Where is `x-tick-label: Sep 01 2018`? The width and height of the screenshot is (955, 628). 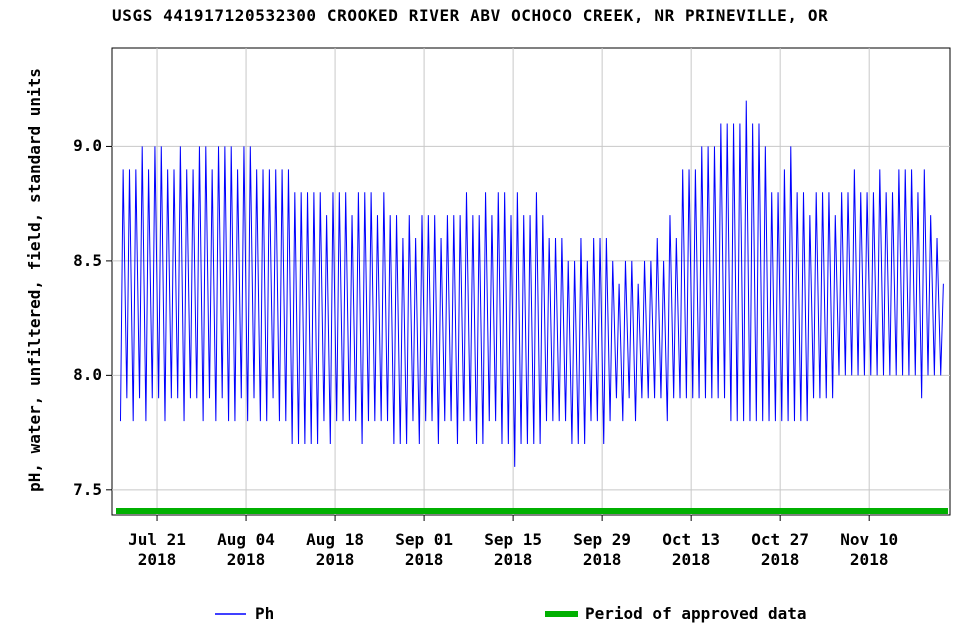
x-tick-label: Sep 01 2018 is located at coordinates (424, 549).